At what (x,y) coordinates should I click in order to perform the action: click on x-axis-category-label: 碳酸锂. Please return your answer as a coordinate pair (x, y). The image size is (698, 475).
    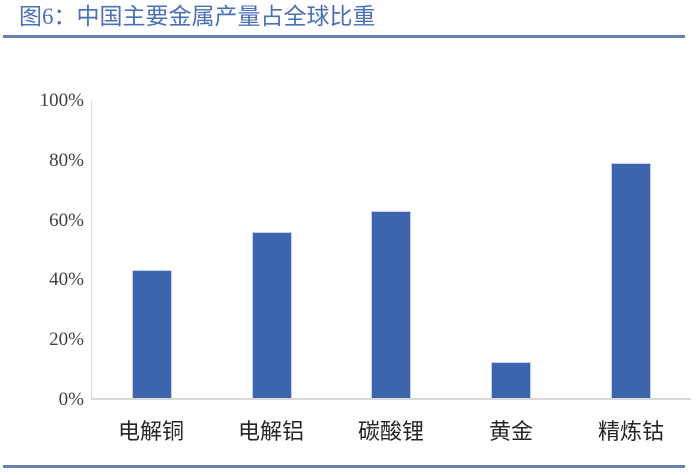
    Looking at the image, I should click on (390, 431).